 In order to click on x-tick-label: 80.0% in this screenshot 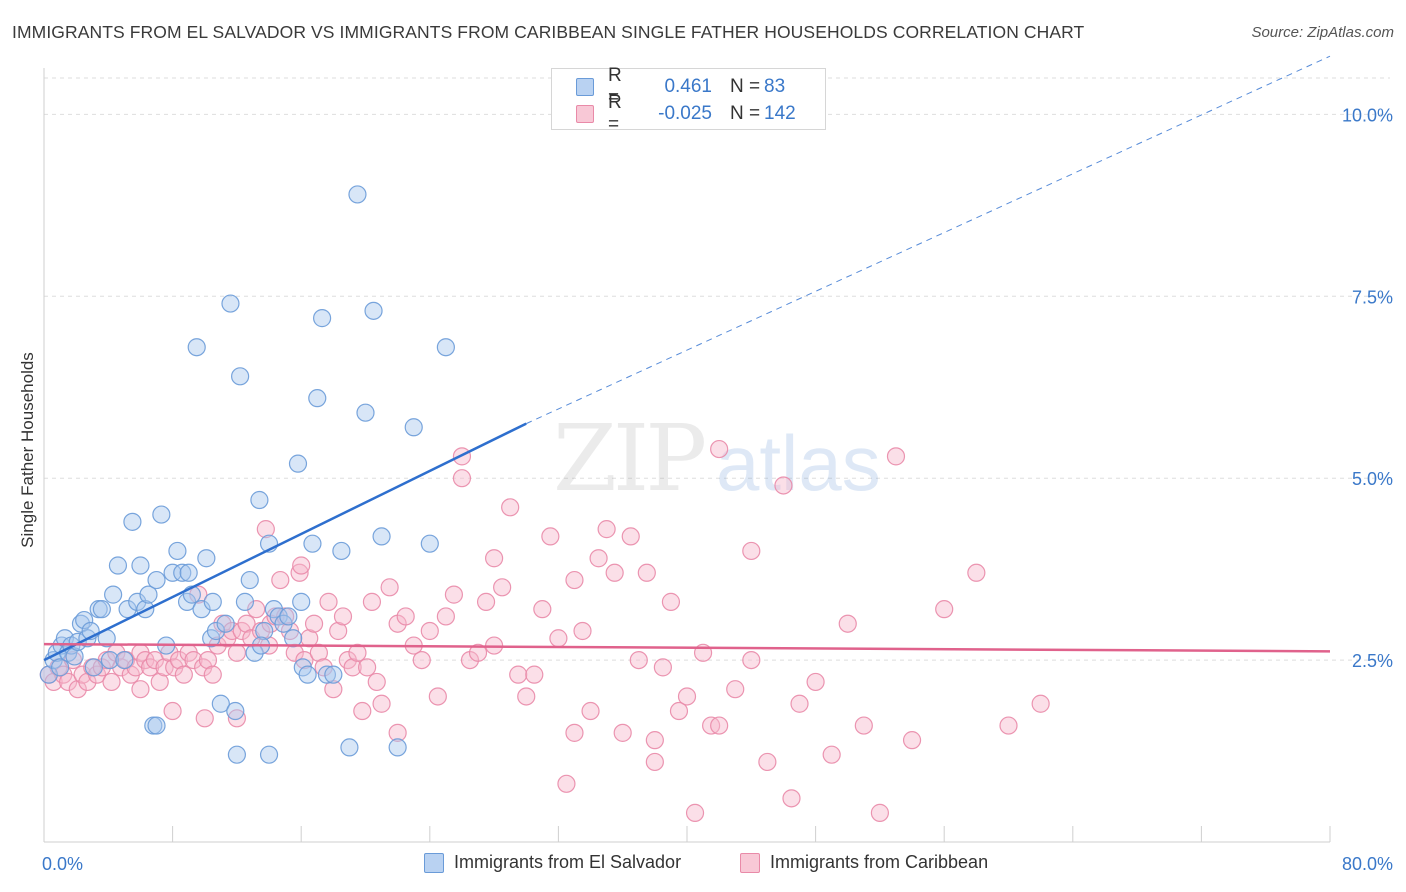, I will do `click(1367, 864)`.